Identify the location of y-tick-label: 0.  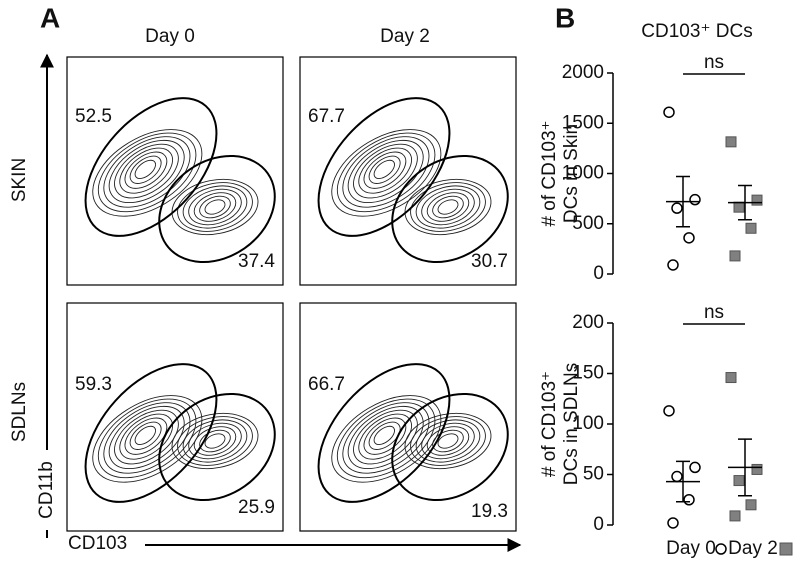
(598, 273).